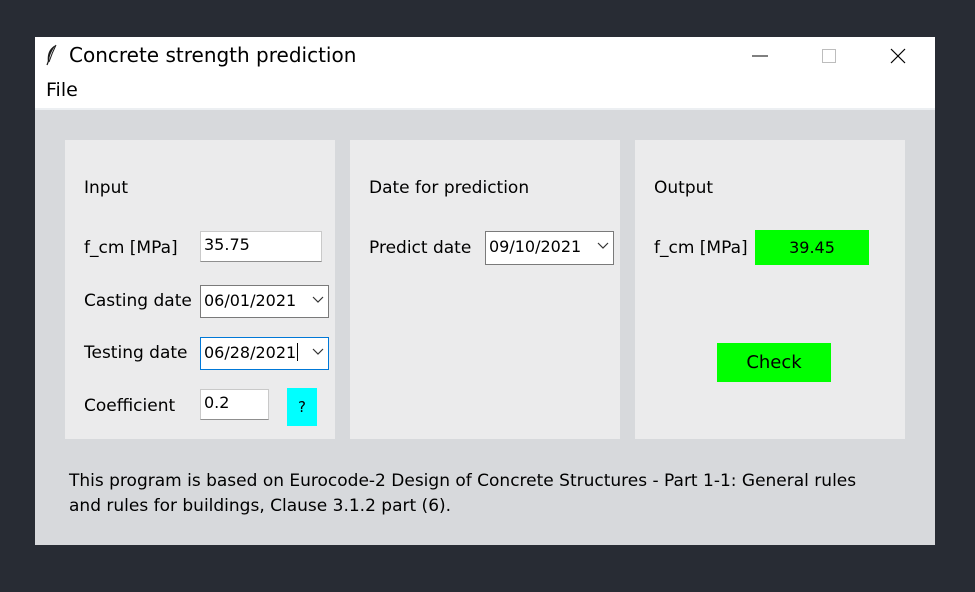  Describe the element at coordinates (106, 188) in the screenshot. I see `input-heading: Input` at that location.